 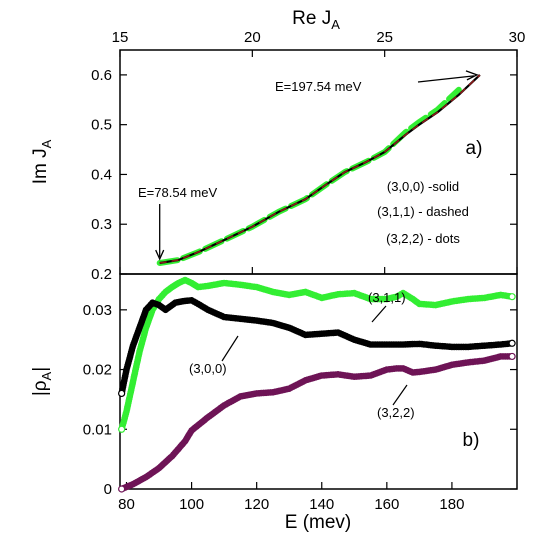 What do you see at coordinates (97, 310) in the screenshot?
I see `panel-b-ytick-label: 0.03` at bounding box center [97, 310].